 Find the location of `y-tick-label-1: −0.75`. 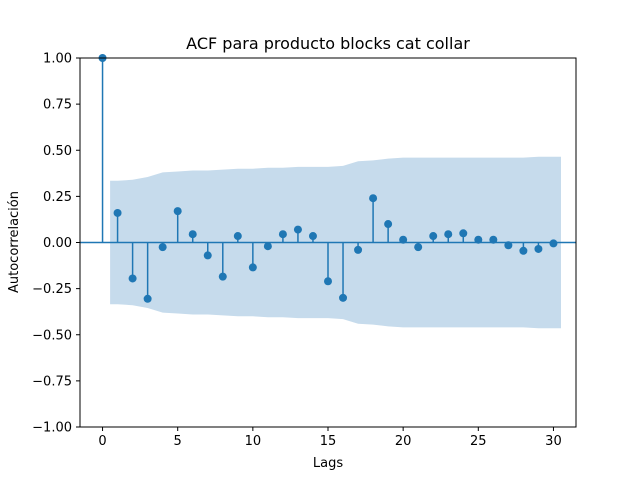

y-tick-label-1: −0.75 is located at coordinates (52, 381).